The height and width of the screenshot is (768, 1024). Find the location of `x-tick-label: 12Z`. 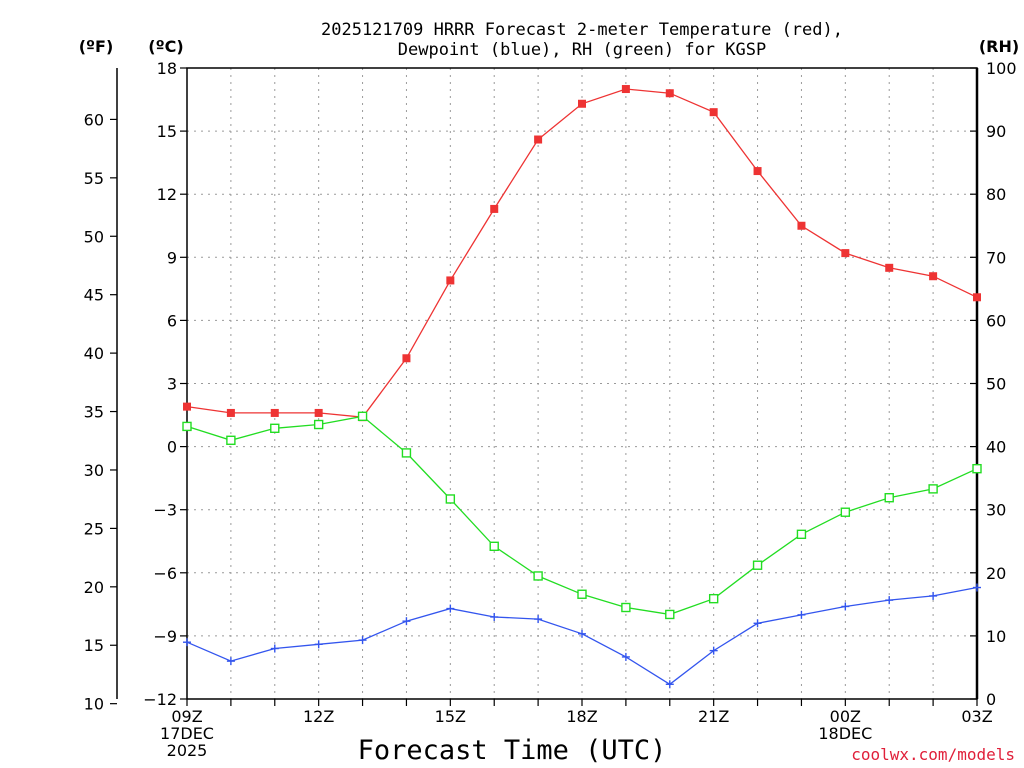

x-tick-label: 12Z is located at coordinates (318, 716).